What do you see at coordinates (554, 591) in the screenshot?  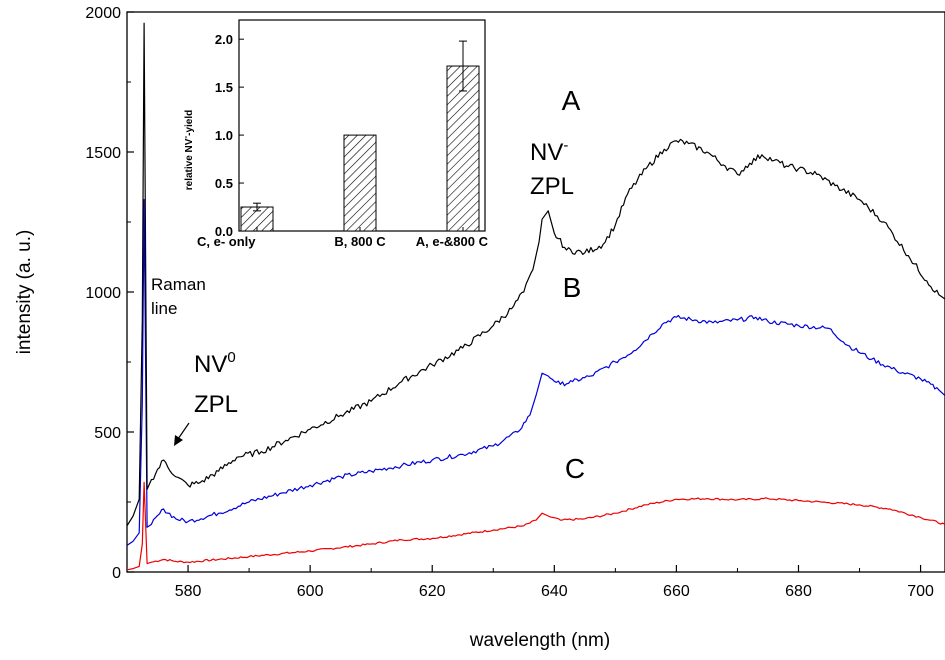 I see `x-tick-label: 640` at bounding box center [554, 591].